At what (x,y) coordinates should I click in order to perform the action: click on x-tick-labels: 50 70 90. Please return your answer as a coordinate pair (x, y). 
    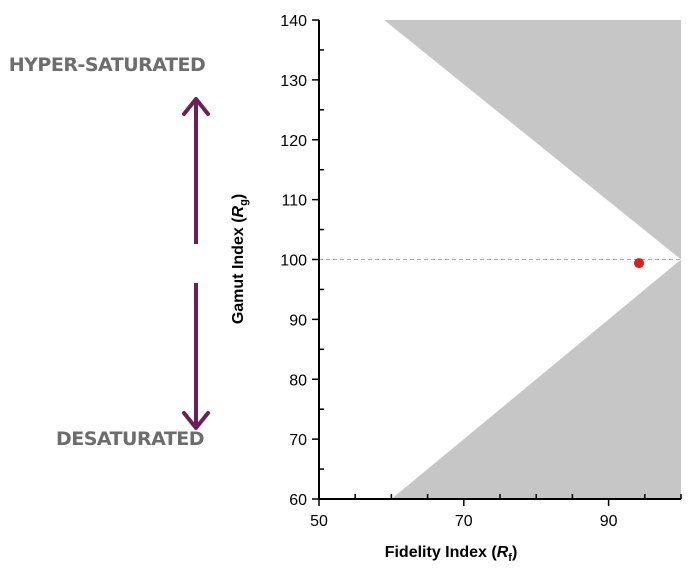
    Looking at the image, I should click on (463, 521).